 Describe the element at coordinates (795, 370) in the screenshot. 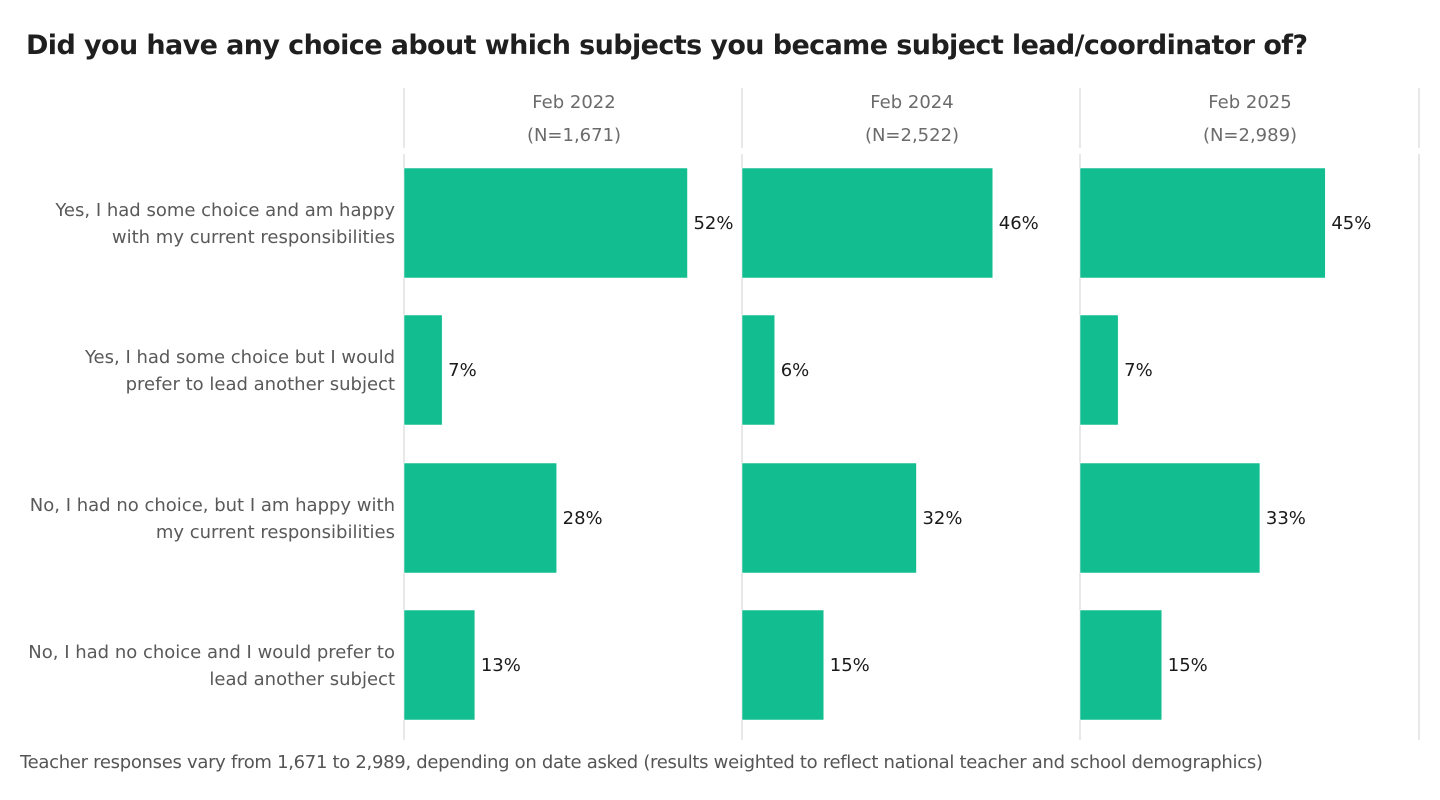

I see `data-label: 6%` at that location.